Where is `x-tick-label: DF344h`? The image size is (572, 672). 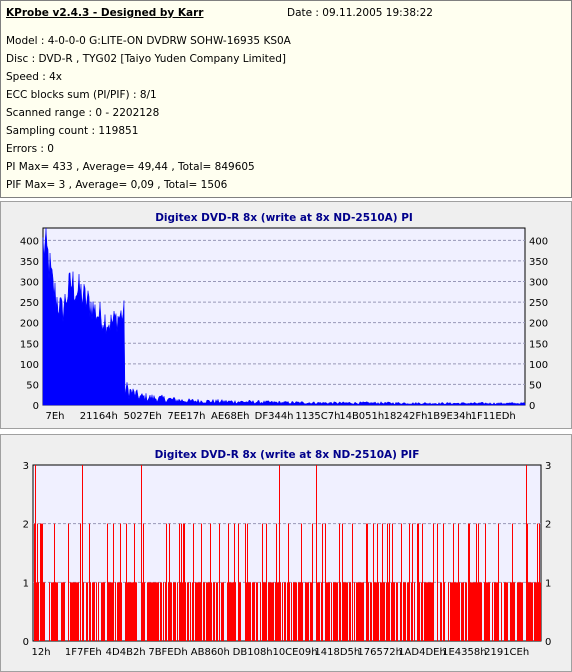 x-tick-label: DF344h is located at coordinates (274, 416).